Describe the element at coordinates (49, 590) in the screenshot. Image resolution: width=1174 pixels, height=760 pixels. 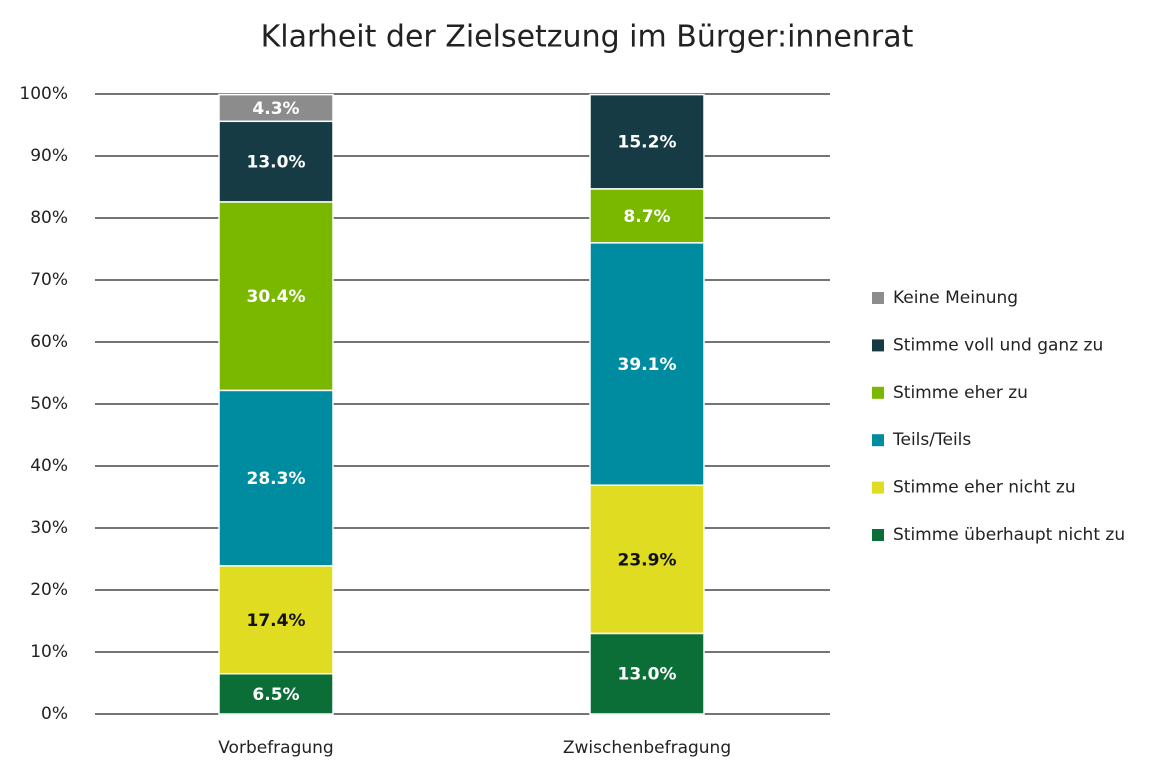
I see `y-tick-label: 20%` at that location.